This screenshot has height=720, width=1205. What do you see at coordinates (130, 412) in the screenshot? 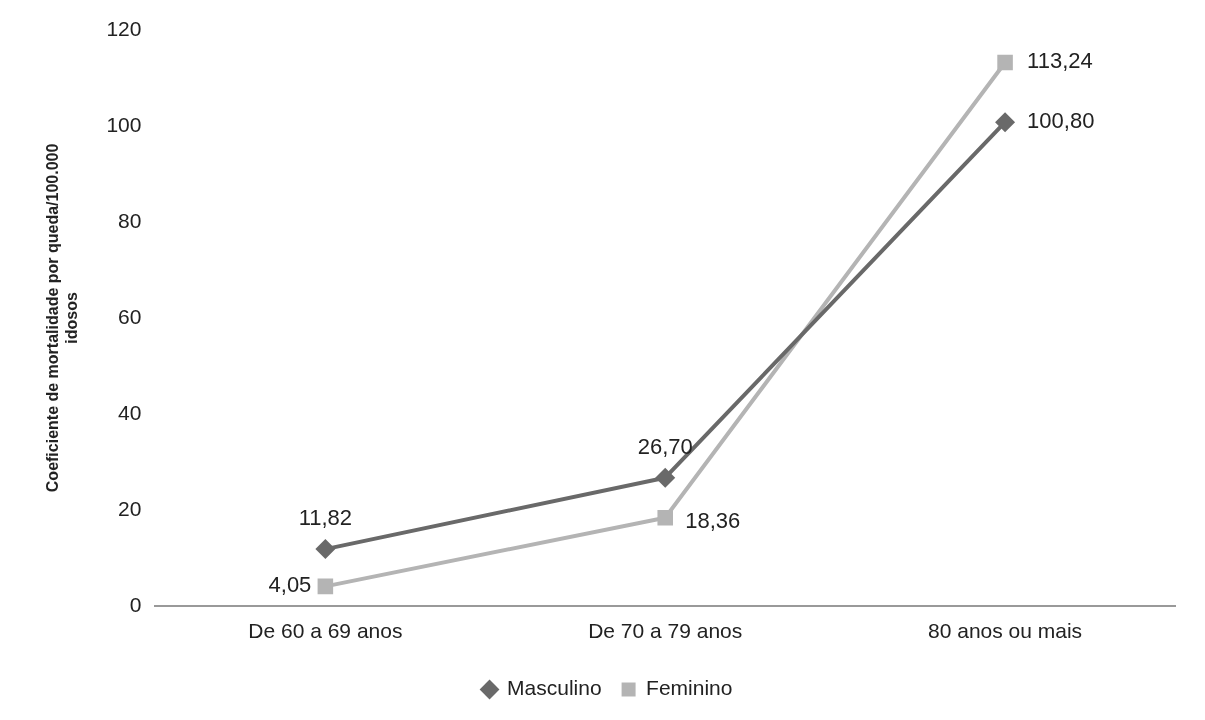
I see `y-tick-label: 40` at bounding box center [130, 412].